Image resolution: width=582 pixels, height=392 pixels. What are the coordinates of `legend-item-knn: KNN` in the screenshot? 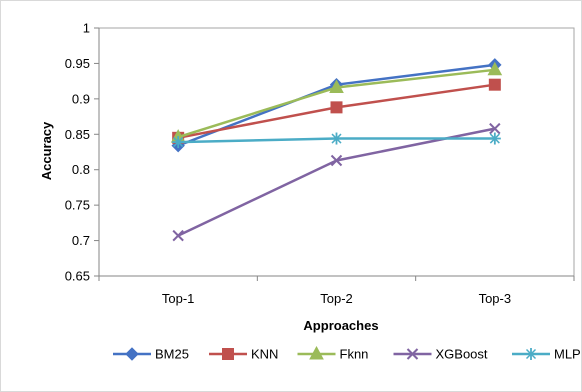 It's located at (243, 354).